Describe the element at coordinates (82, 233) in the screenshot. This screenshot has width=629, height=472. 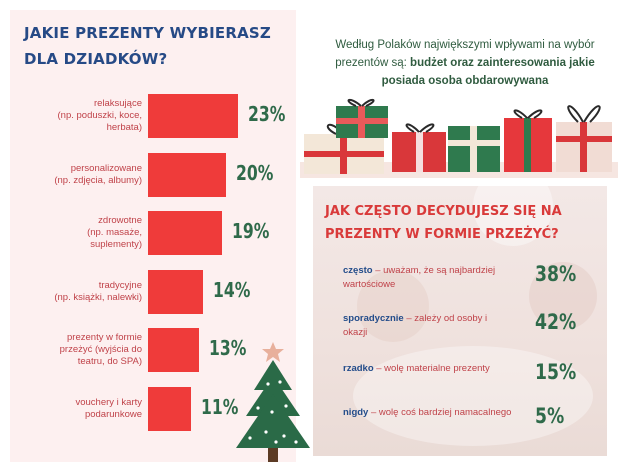
I see `bar-label: zdrowotne (np. masaże, suplementy)` at that location.